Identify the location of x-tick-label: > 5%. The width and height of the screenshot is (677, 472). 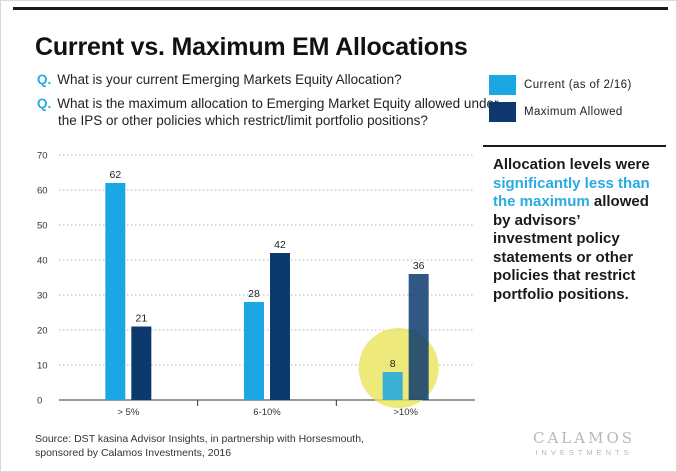
(128, 412).